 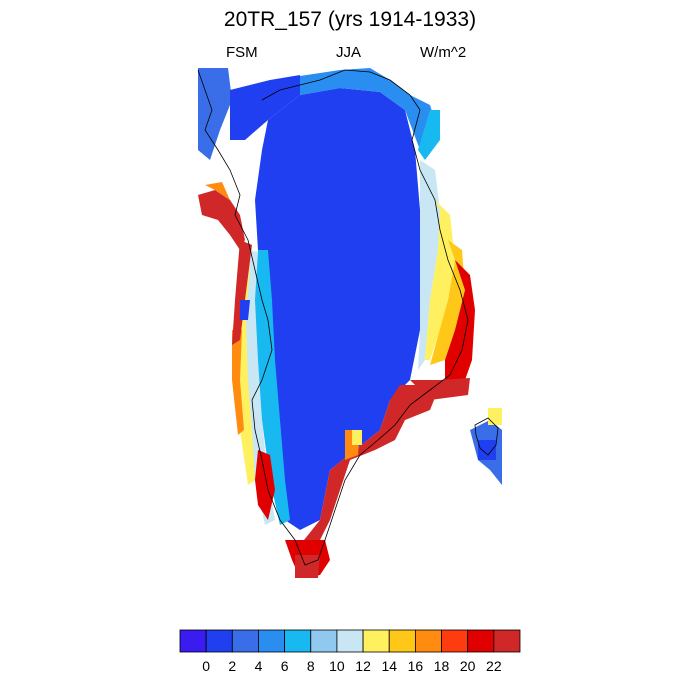 I want to click on colorbar-tick-label: 20, so click(x=468, y=666).